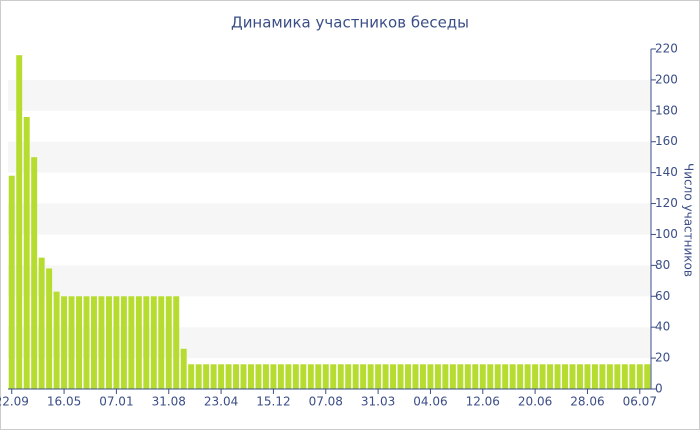  What do you see at coordinates (666, 49) in the screenshot?
I see `y-tick-label: 220` at bounding box center [666, 49].